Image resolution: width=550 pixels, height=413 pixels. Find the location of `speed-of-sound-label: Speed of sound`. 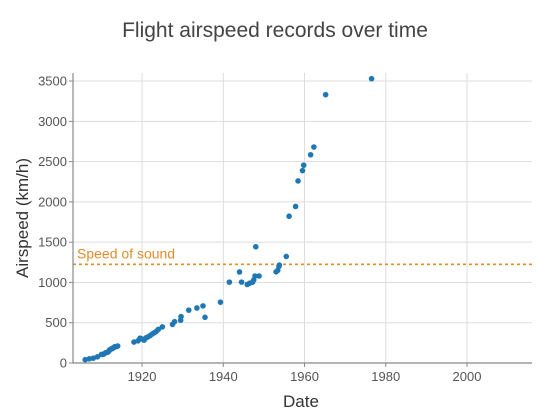

speed-of-sound-label: Speed of sound is located at coordinates (126, 253).